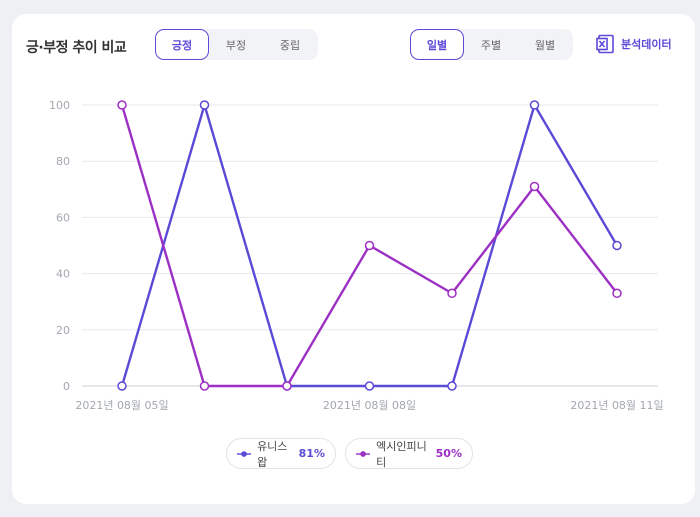 This screenshot has width=700, height=517. Describe the element at coordinates (448, 453) in the screenshot. I see `legend-value: 50%` at that location.